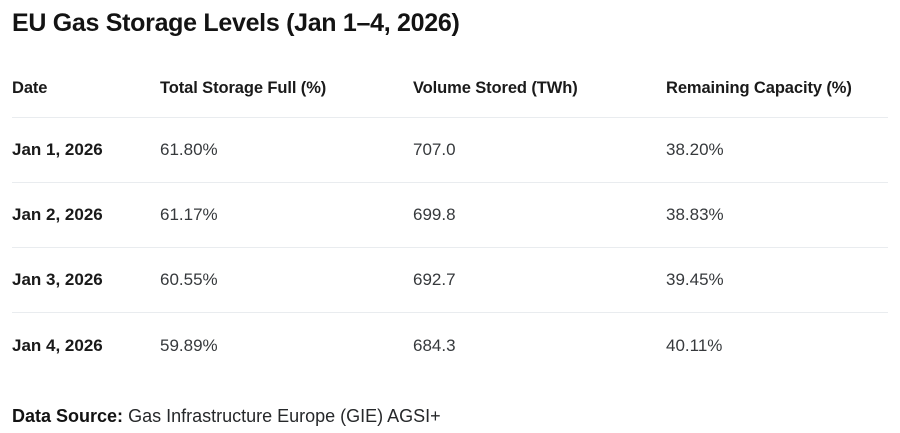  What do you see at coordinates (57, 279) in the screenshot?
I see `cell-date: Jan 3, 2026` at bounding box center [57, 279].